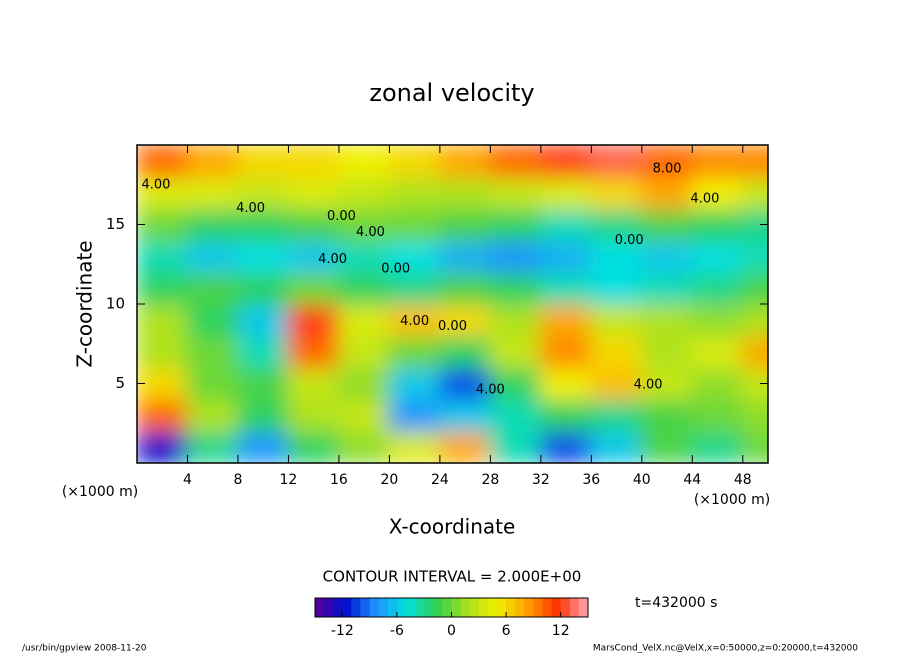 This screenshot has height=658, width=904. Describe the element at coordinates (120, 383) in the screenshot. I see `y-tick-label: 5` at that location.